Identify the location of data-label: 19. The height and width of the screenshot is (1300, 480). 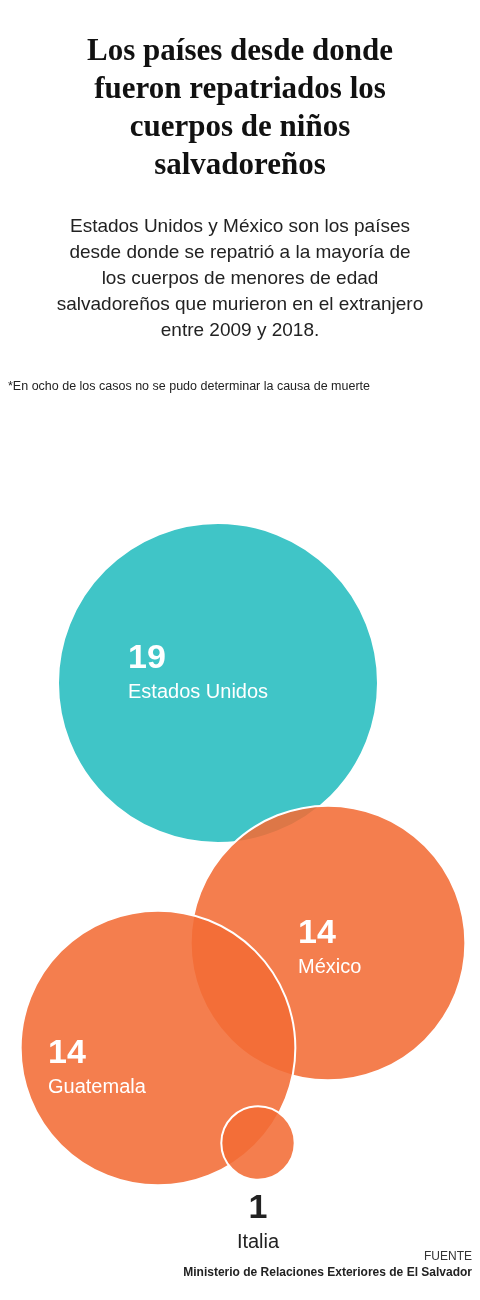
(147, 656).